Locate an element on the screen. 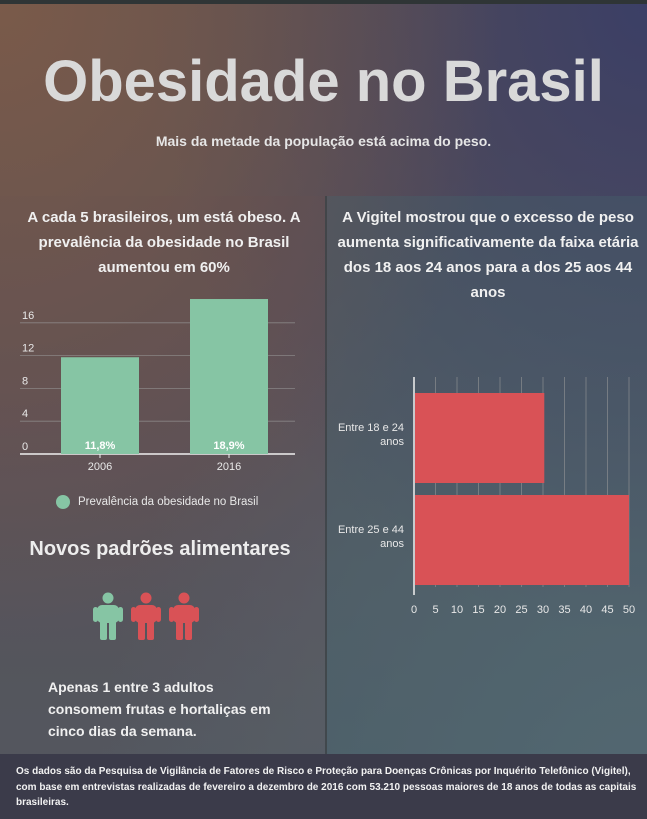 This screenshot has height=819, width=647. y-tick-label: 12 is located at coordinates (28, 349).